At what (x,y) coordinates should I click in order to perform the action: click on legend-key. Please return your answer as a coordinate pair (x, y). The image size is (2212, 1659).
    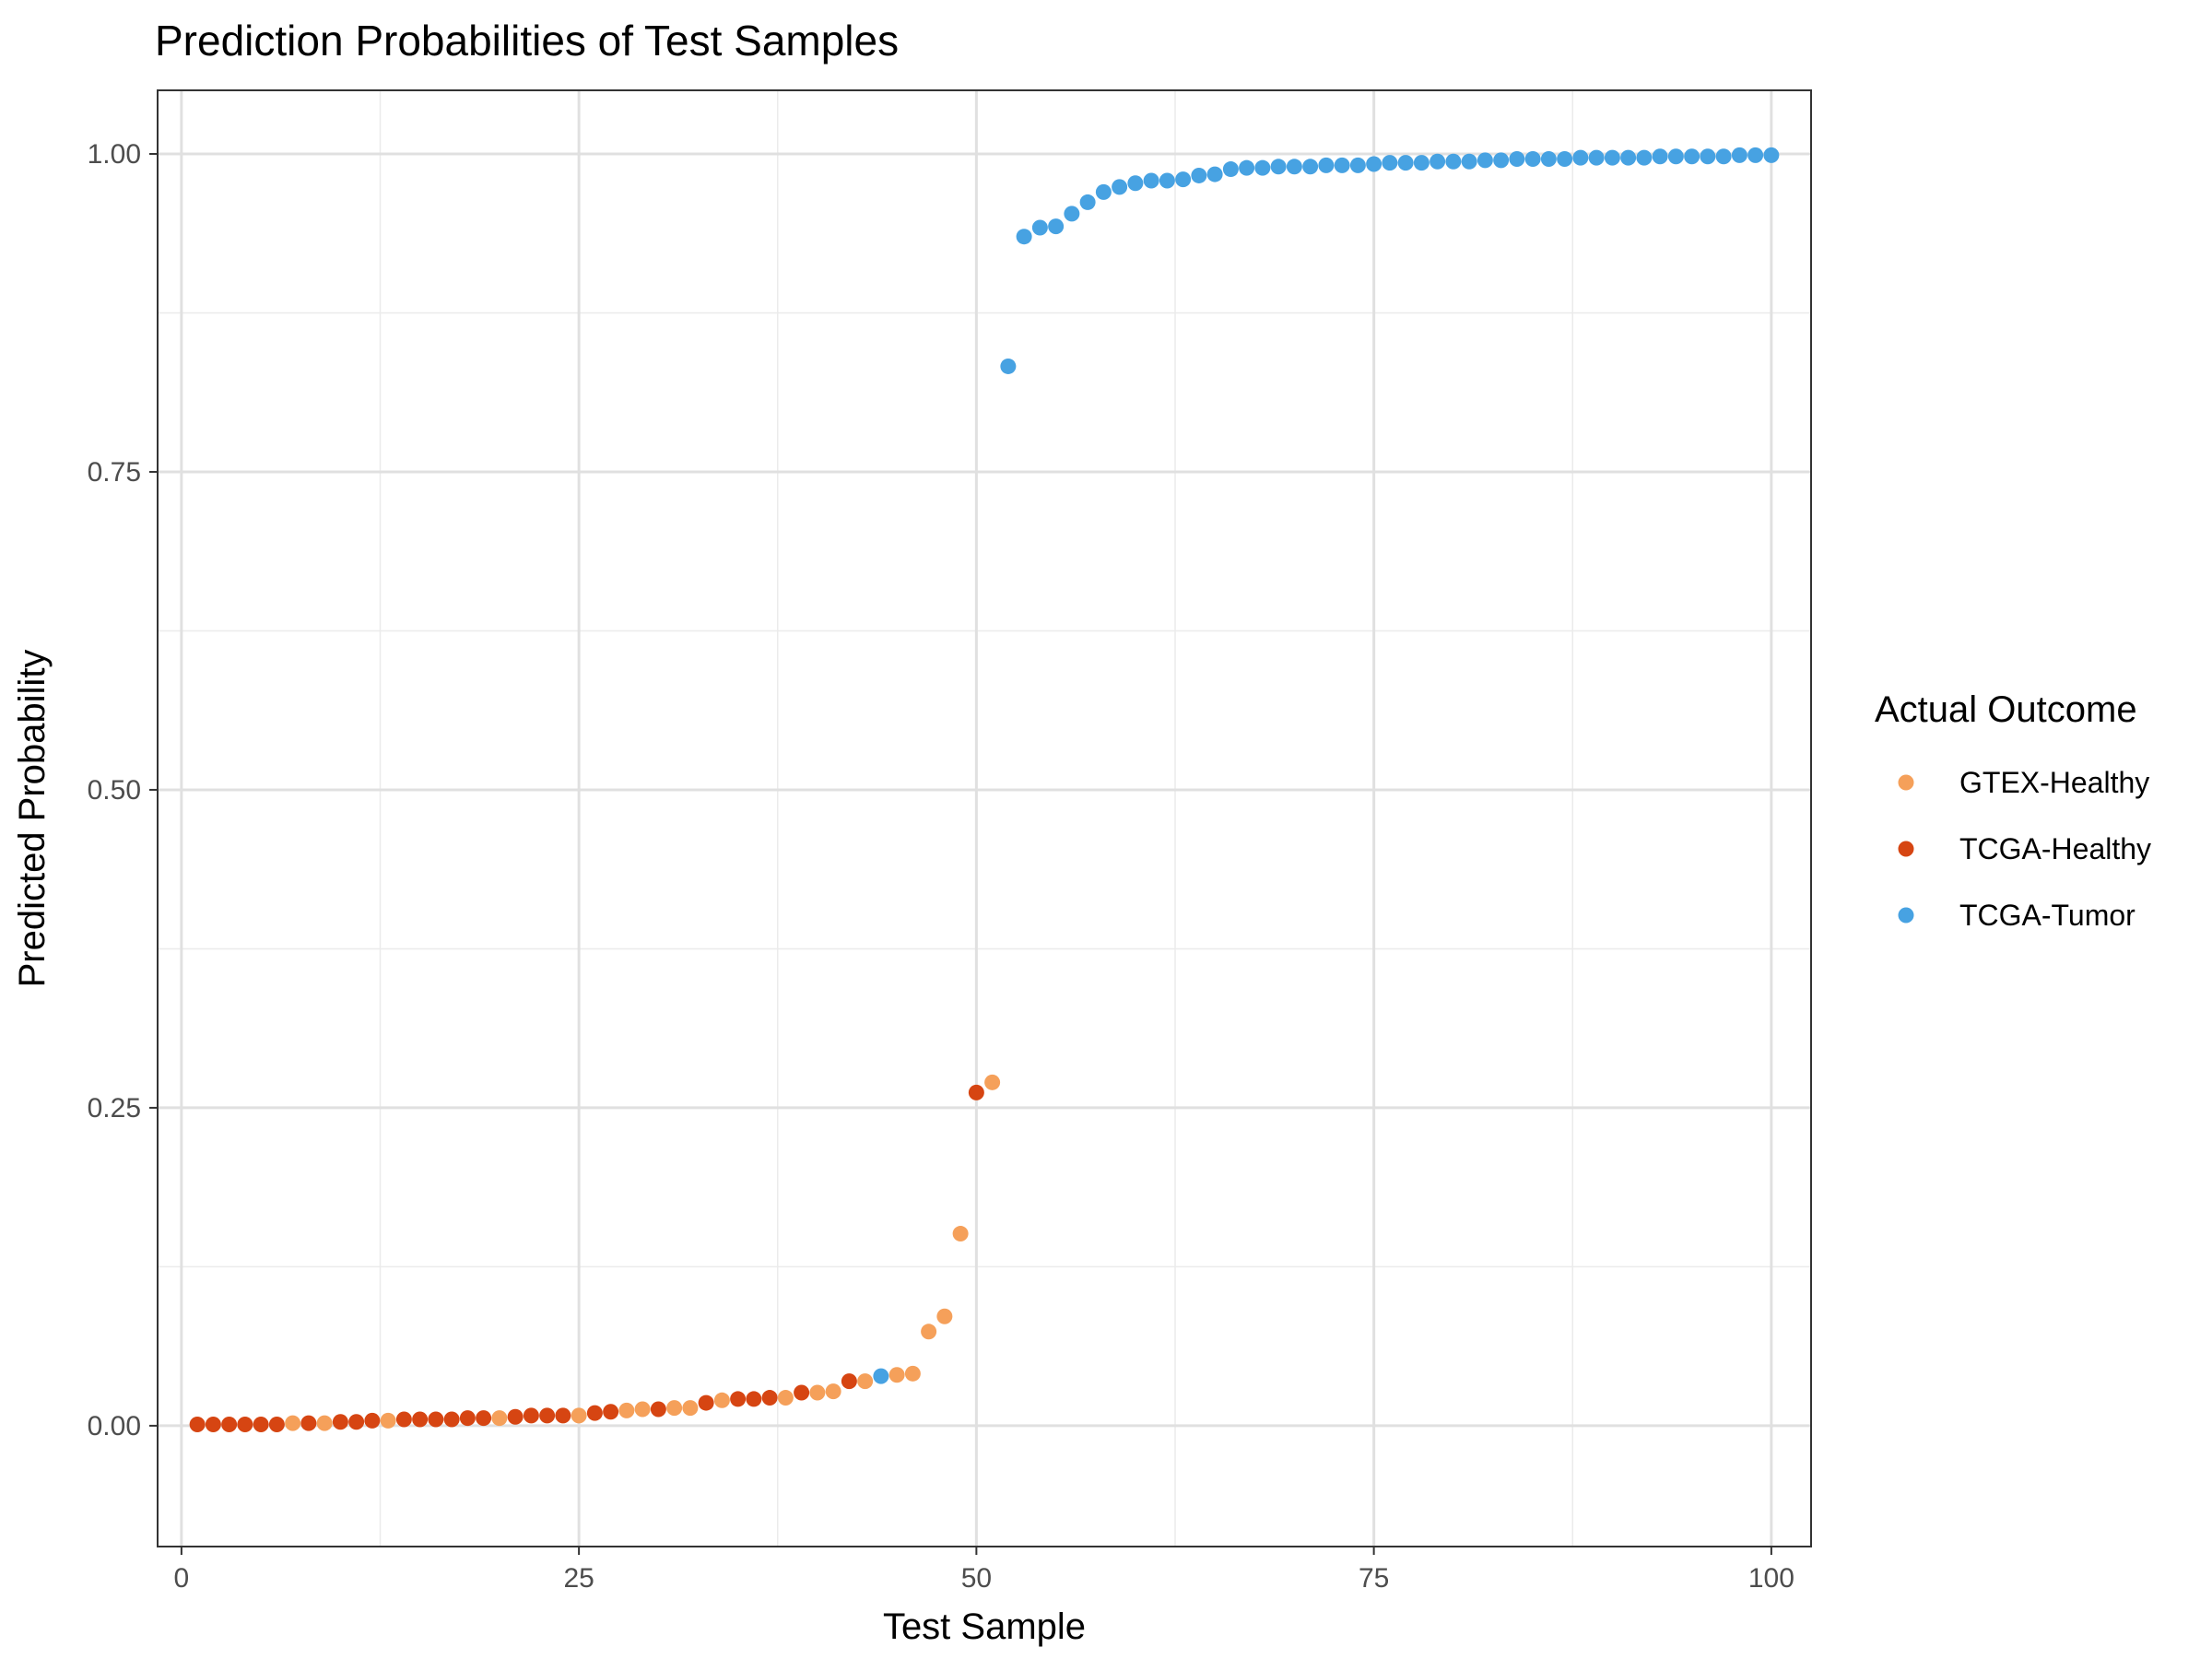
    Looking at the image, I should click on (1906, 915).